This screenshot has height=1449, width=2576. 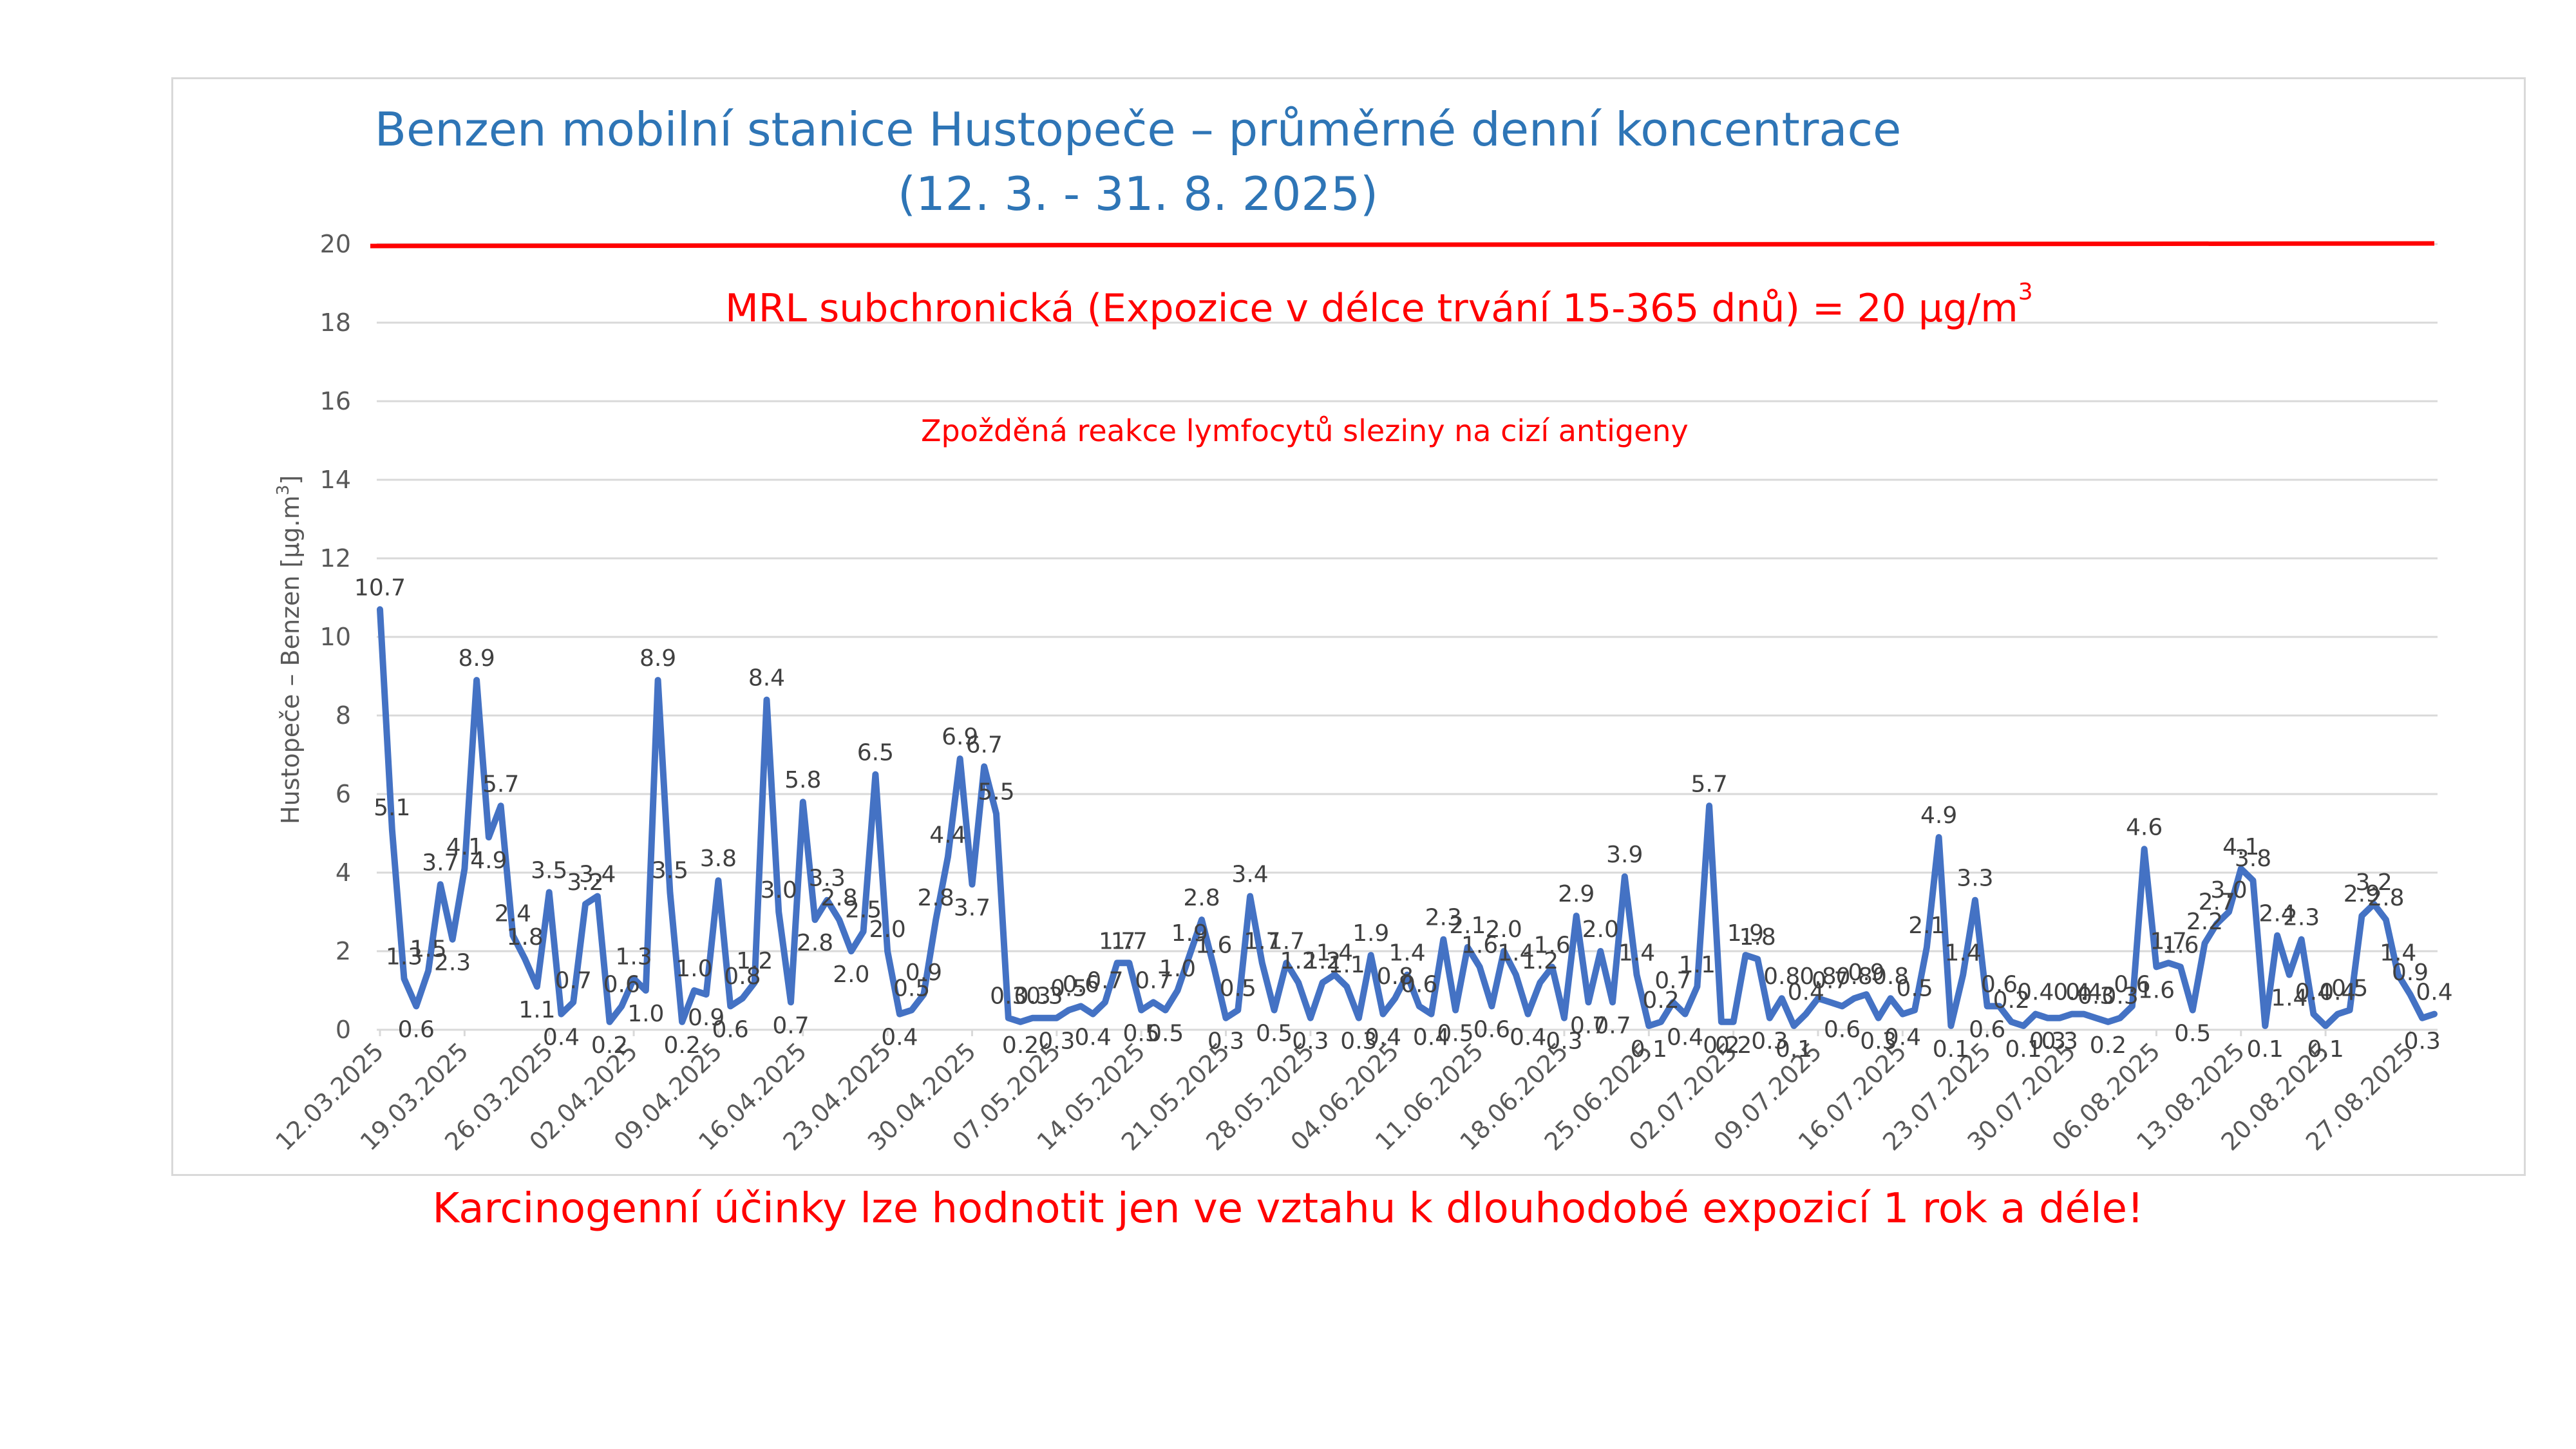 What do you see at coordinates (441, 862) in the screenshot?
I see `data-label: 3.7` at bounding box center [441, 862].